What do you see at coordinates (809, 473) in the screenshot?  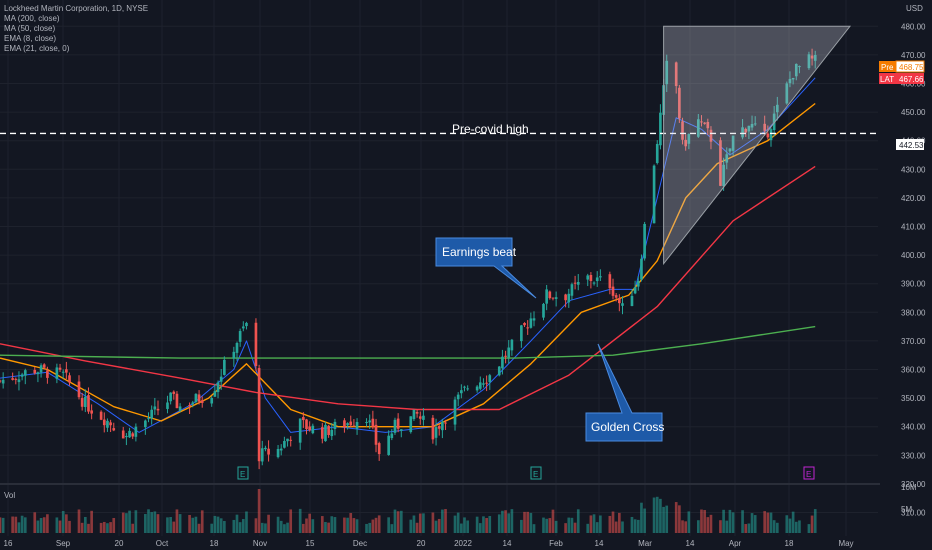 I see `earnings-marker-apr: E` at bounding box center [809, 473].